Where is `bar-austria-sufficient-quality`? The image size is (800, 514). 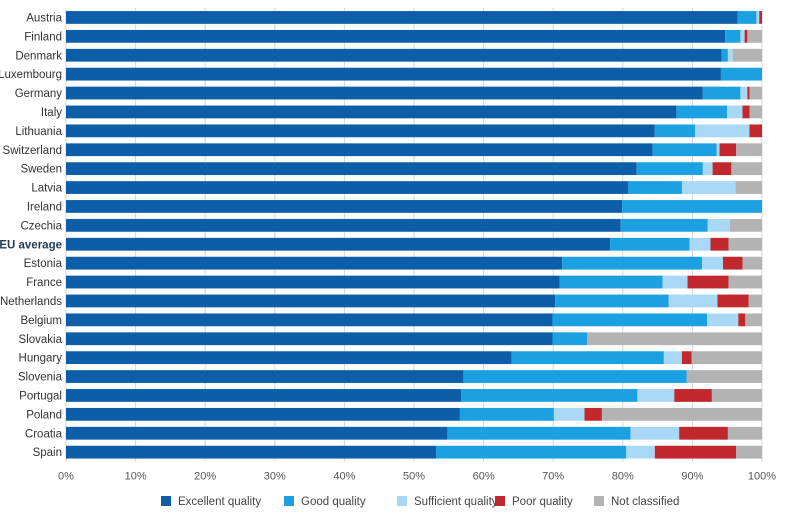
bar-austria-sufficient-quality is located at coordinates (758, 17).